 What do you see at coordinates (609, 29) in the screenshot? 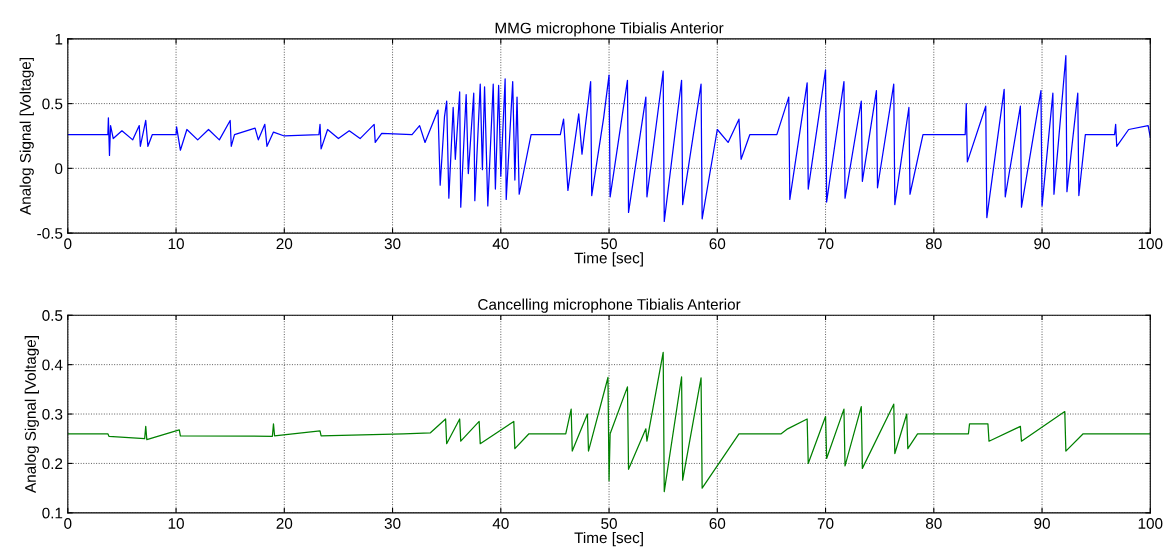
I see `chart-title: MMG microphone Tibialis Anterior` at bounding box center [609, 29].